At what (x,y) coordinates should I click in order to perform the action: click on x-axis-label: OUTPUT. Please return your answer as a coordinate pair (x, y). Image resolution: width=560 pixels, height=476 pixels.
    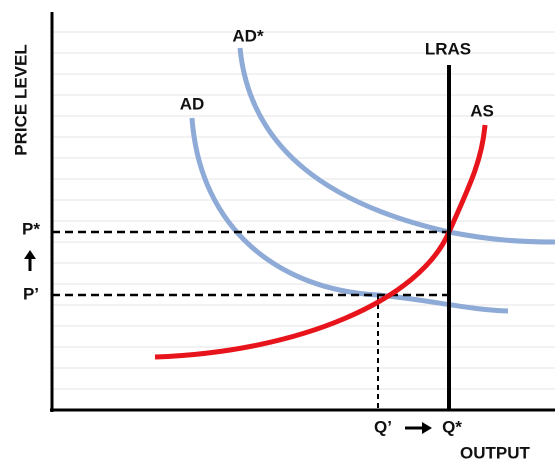
    Looking at the image, I should click on (495, 452).